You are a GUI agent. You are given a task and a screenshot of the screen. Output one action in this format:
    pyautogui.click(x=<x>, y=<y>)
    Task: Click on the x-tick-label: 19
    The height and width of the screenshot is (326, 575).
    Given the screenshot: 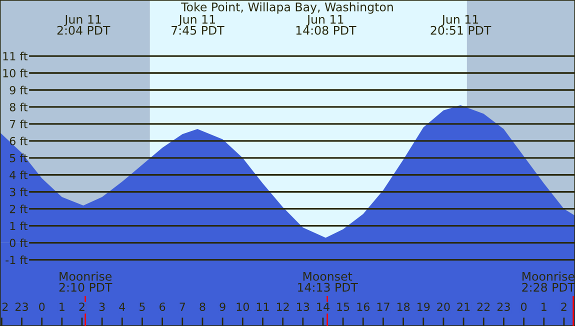 What is the action you would take?
    pyautogui.click(x=424, y=306)
    